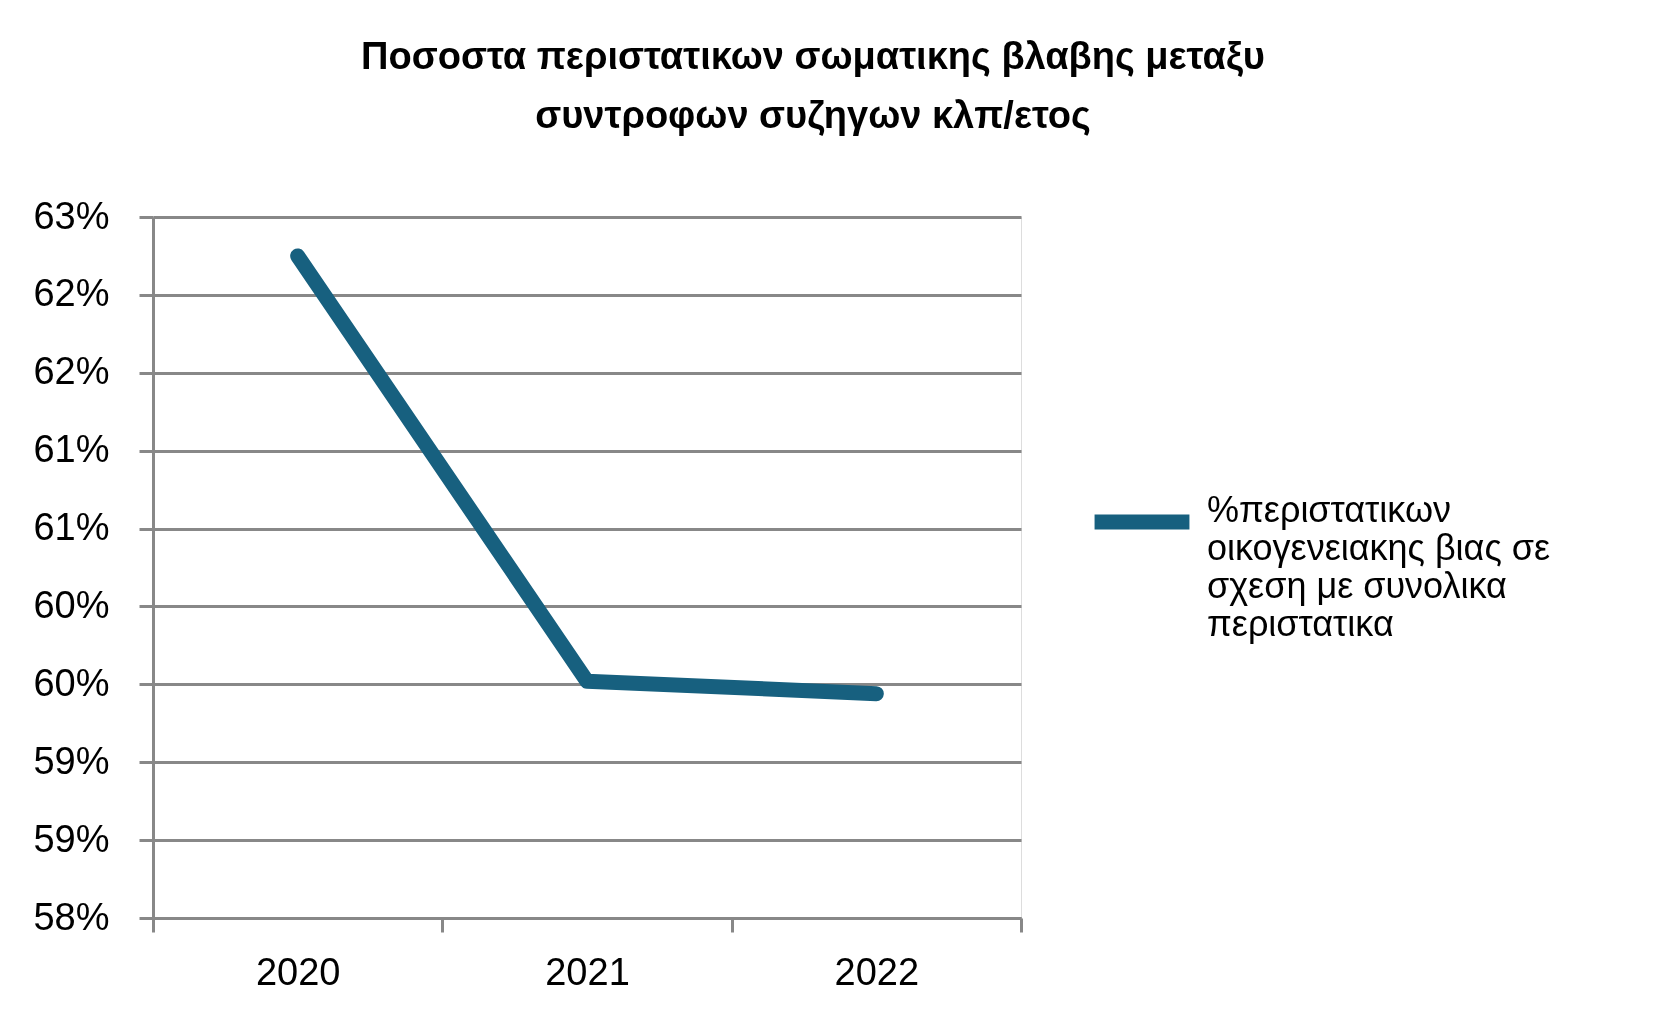 The width and height of the screenshot is (1654, 1036). Describe the element at coordinates (587, 971) in the screenshot. I see `x-tick-label: 2021` at that location.